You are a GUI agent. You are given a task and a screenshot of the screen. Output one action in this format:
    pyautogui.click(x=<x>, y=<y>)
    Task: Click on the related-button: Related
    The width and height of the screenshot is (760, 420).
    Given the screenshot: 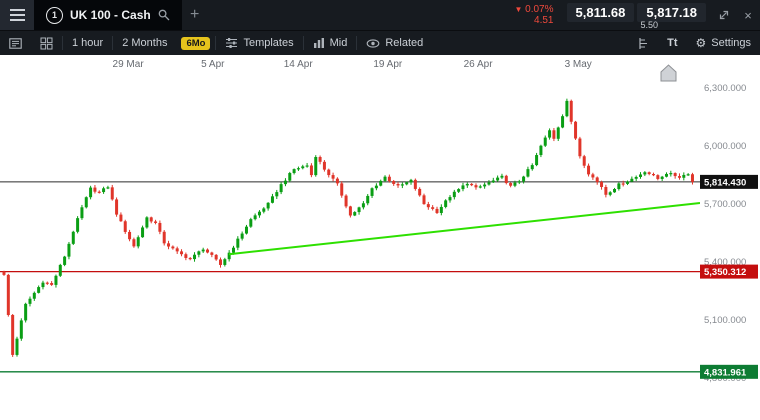 What is the action you would take?
    pyautogui.click(x=394, y=43)
    